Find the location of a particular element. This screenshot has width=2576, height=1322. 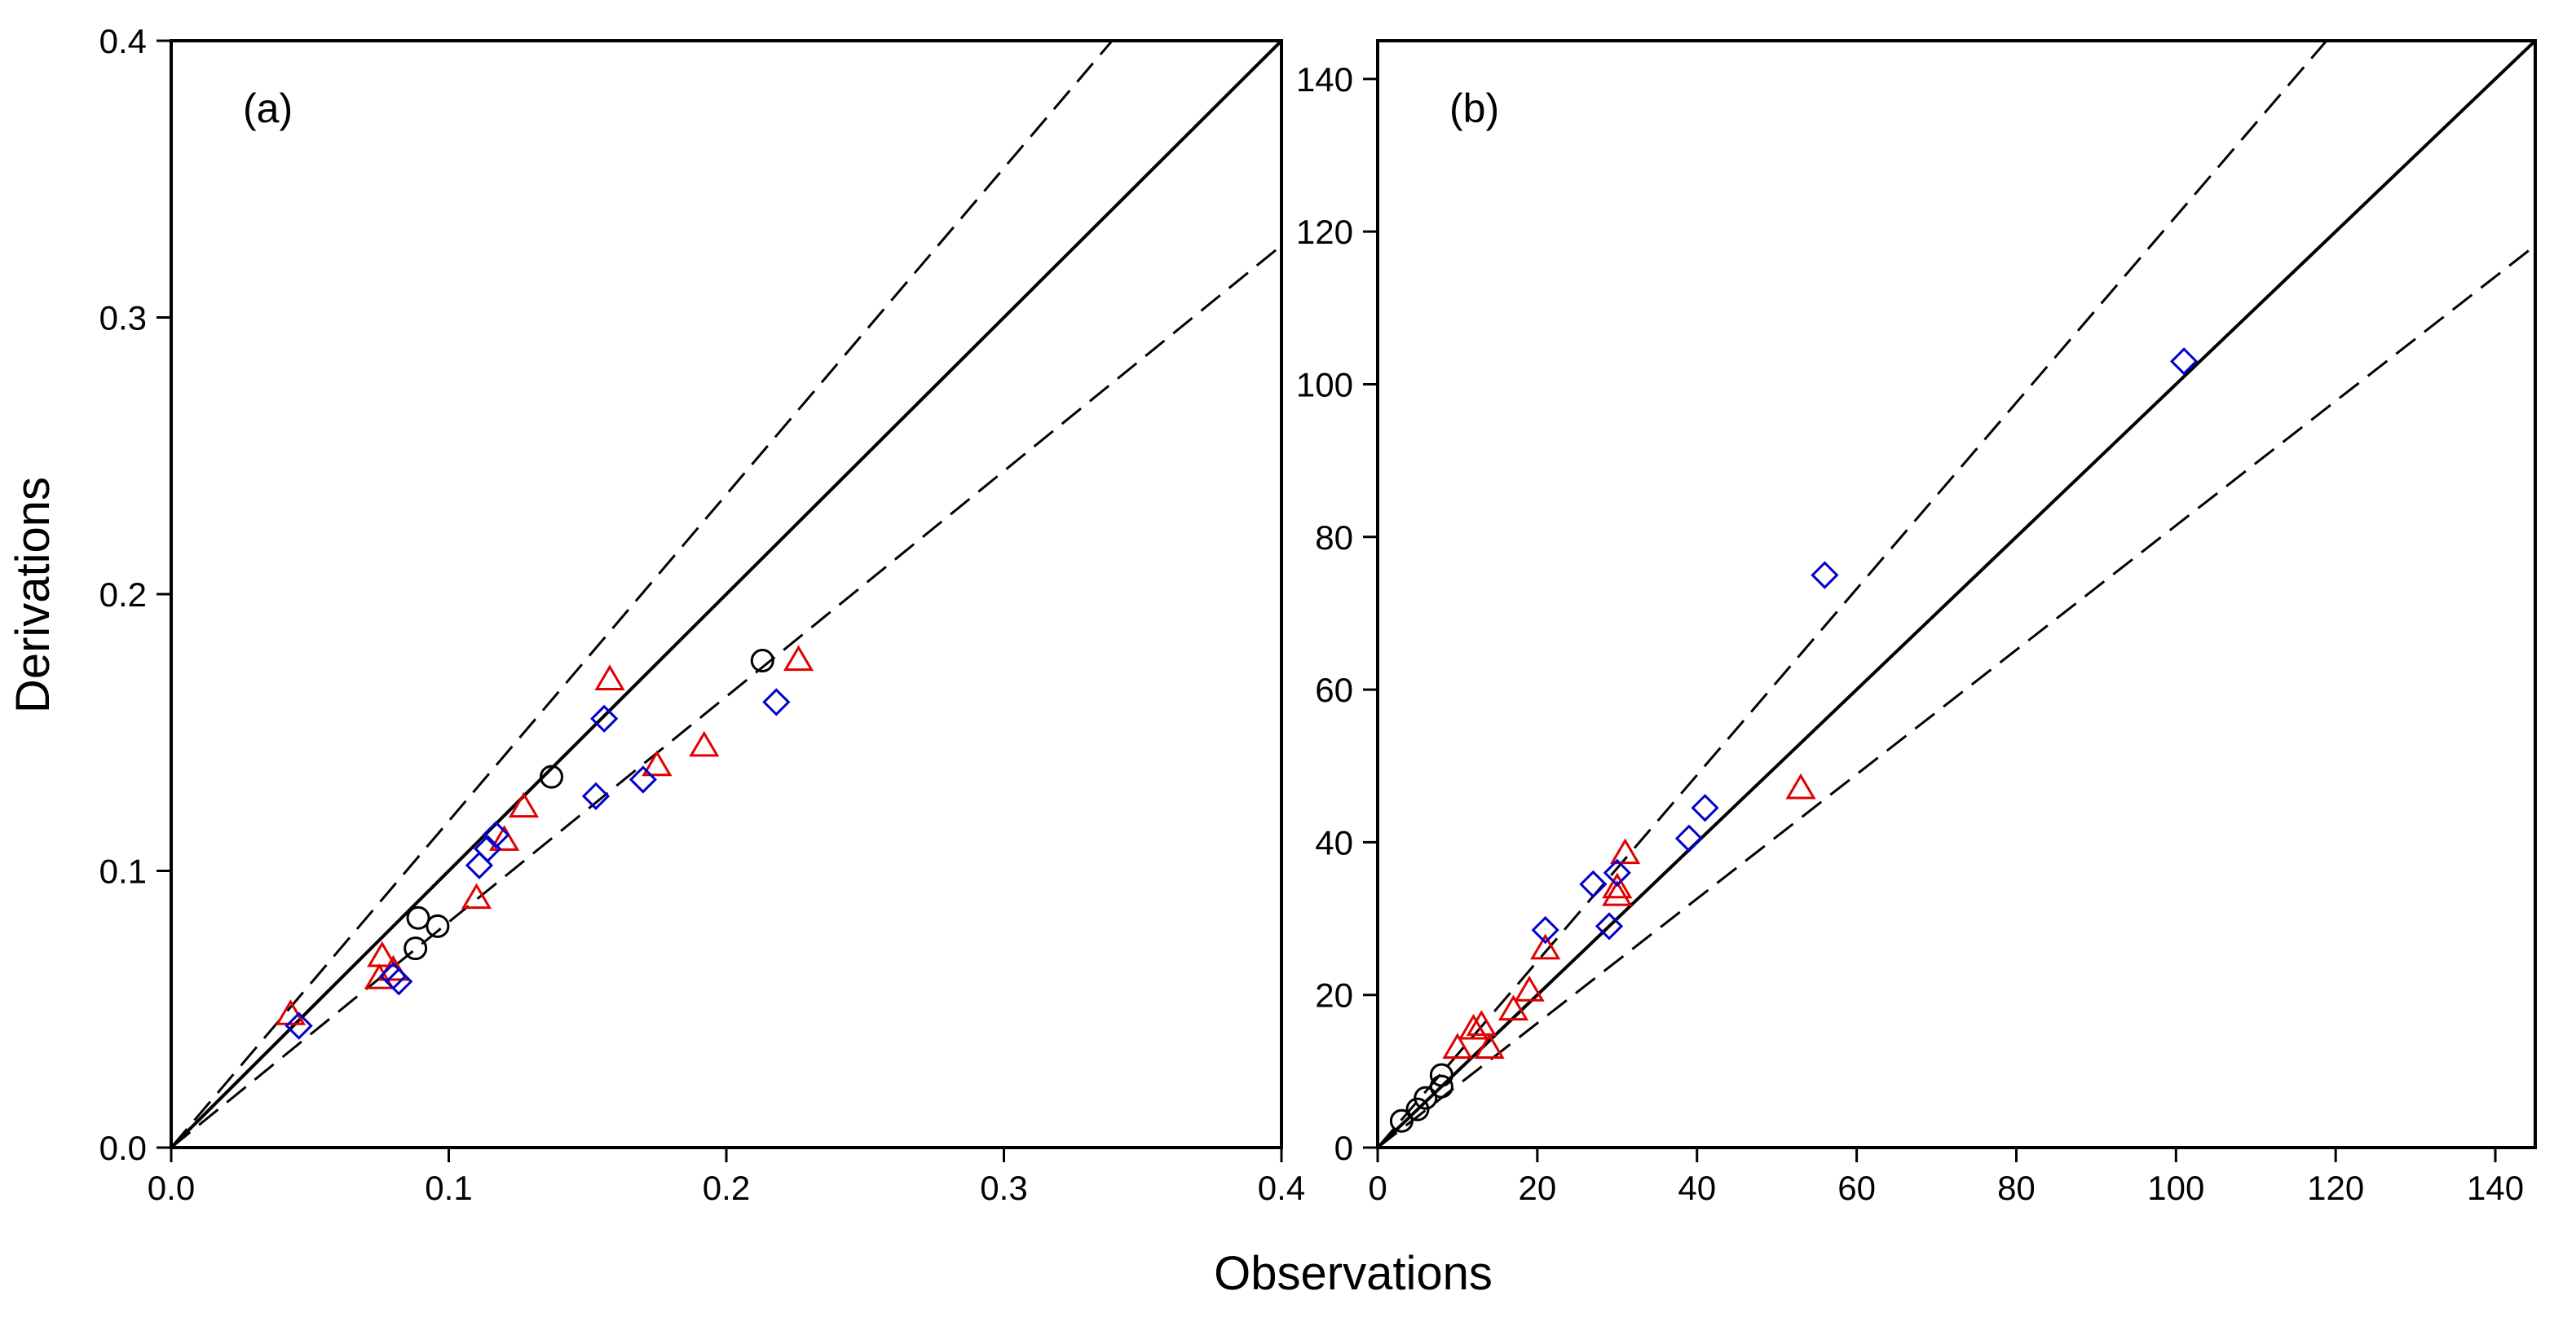

y-tick-label: 0.4 is located at coordinates (123, 41).